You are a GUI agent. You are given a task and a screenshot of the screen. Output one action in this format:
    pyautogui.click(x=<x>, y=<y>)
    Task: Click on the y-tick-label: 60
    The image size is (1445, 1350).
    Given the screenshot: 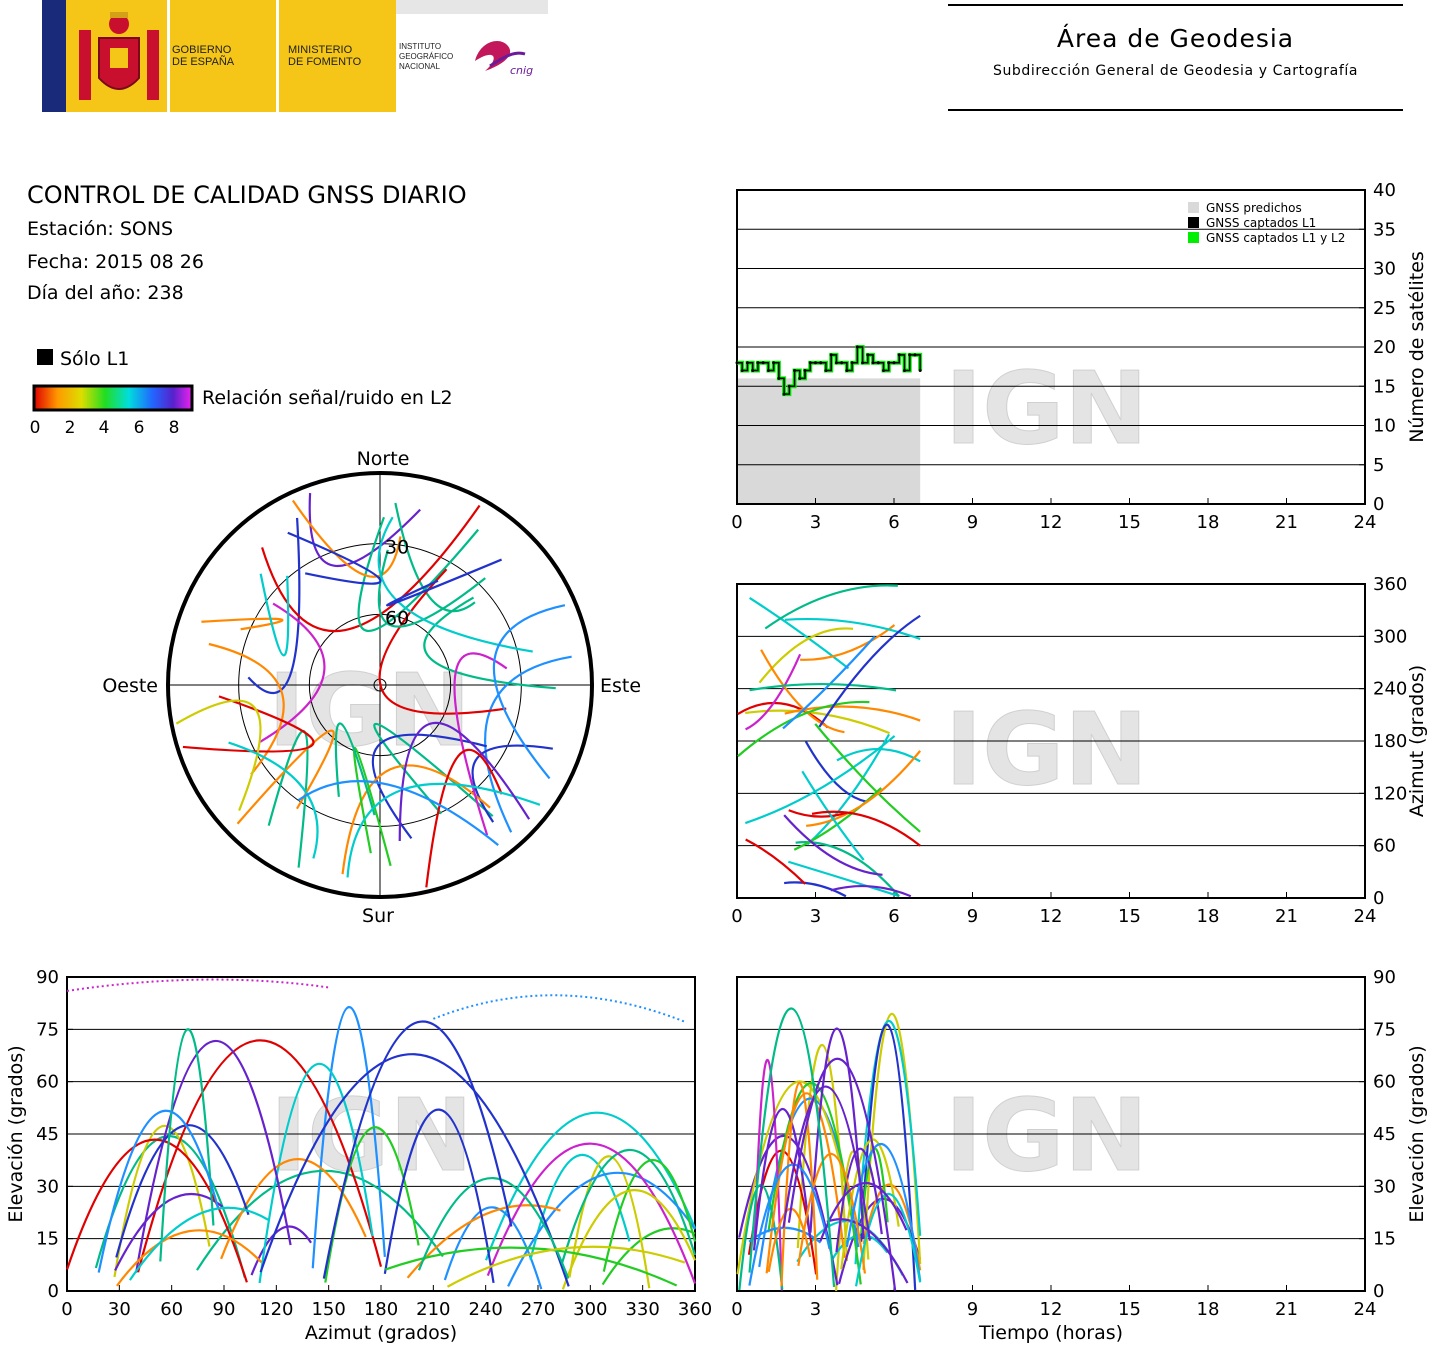 What is the action you would take?
    pyautogui.click(x=47, y=1082)
    